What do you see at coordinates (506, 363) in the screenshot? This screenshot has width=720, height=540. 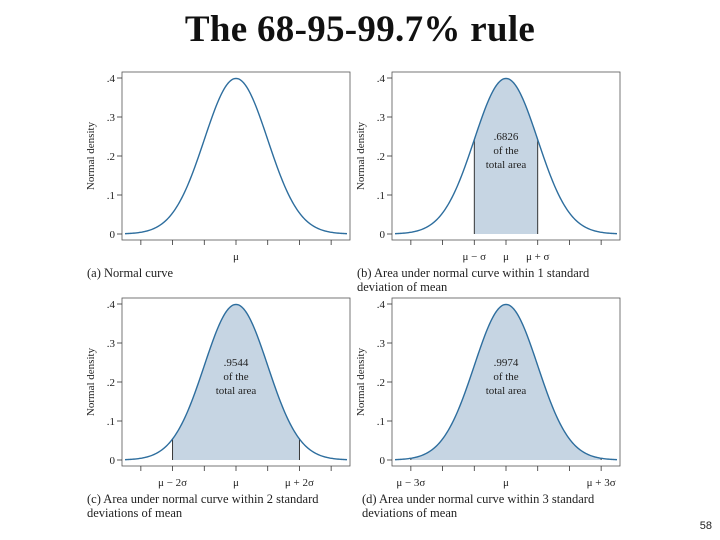 I see `area-annotation-line: .9974` at bounding box center [506, 363].